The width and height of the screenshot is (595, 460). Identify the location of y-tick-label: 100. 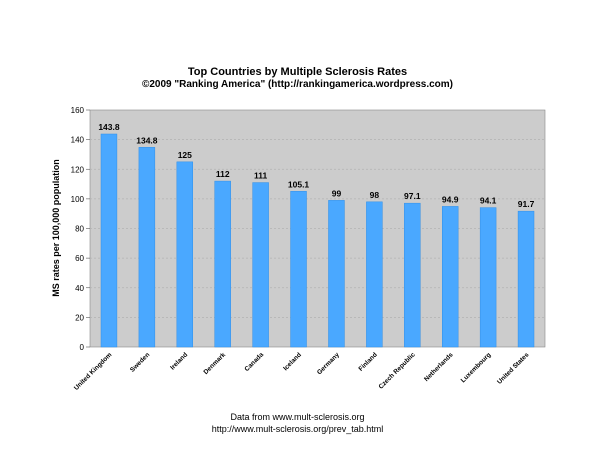
(78, 199).